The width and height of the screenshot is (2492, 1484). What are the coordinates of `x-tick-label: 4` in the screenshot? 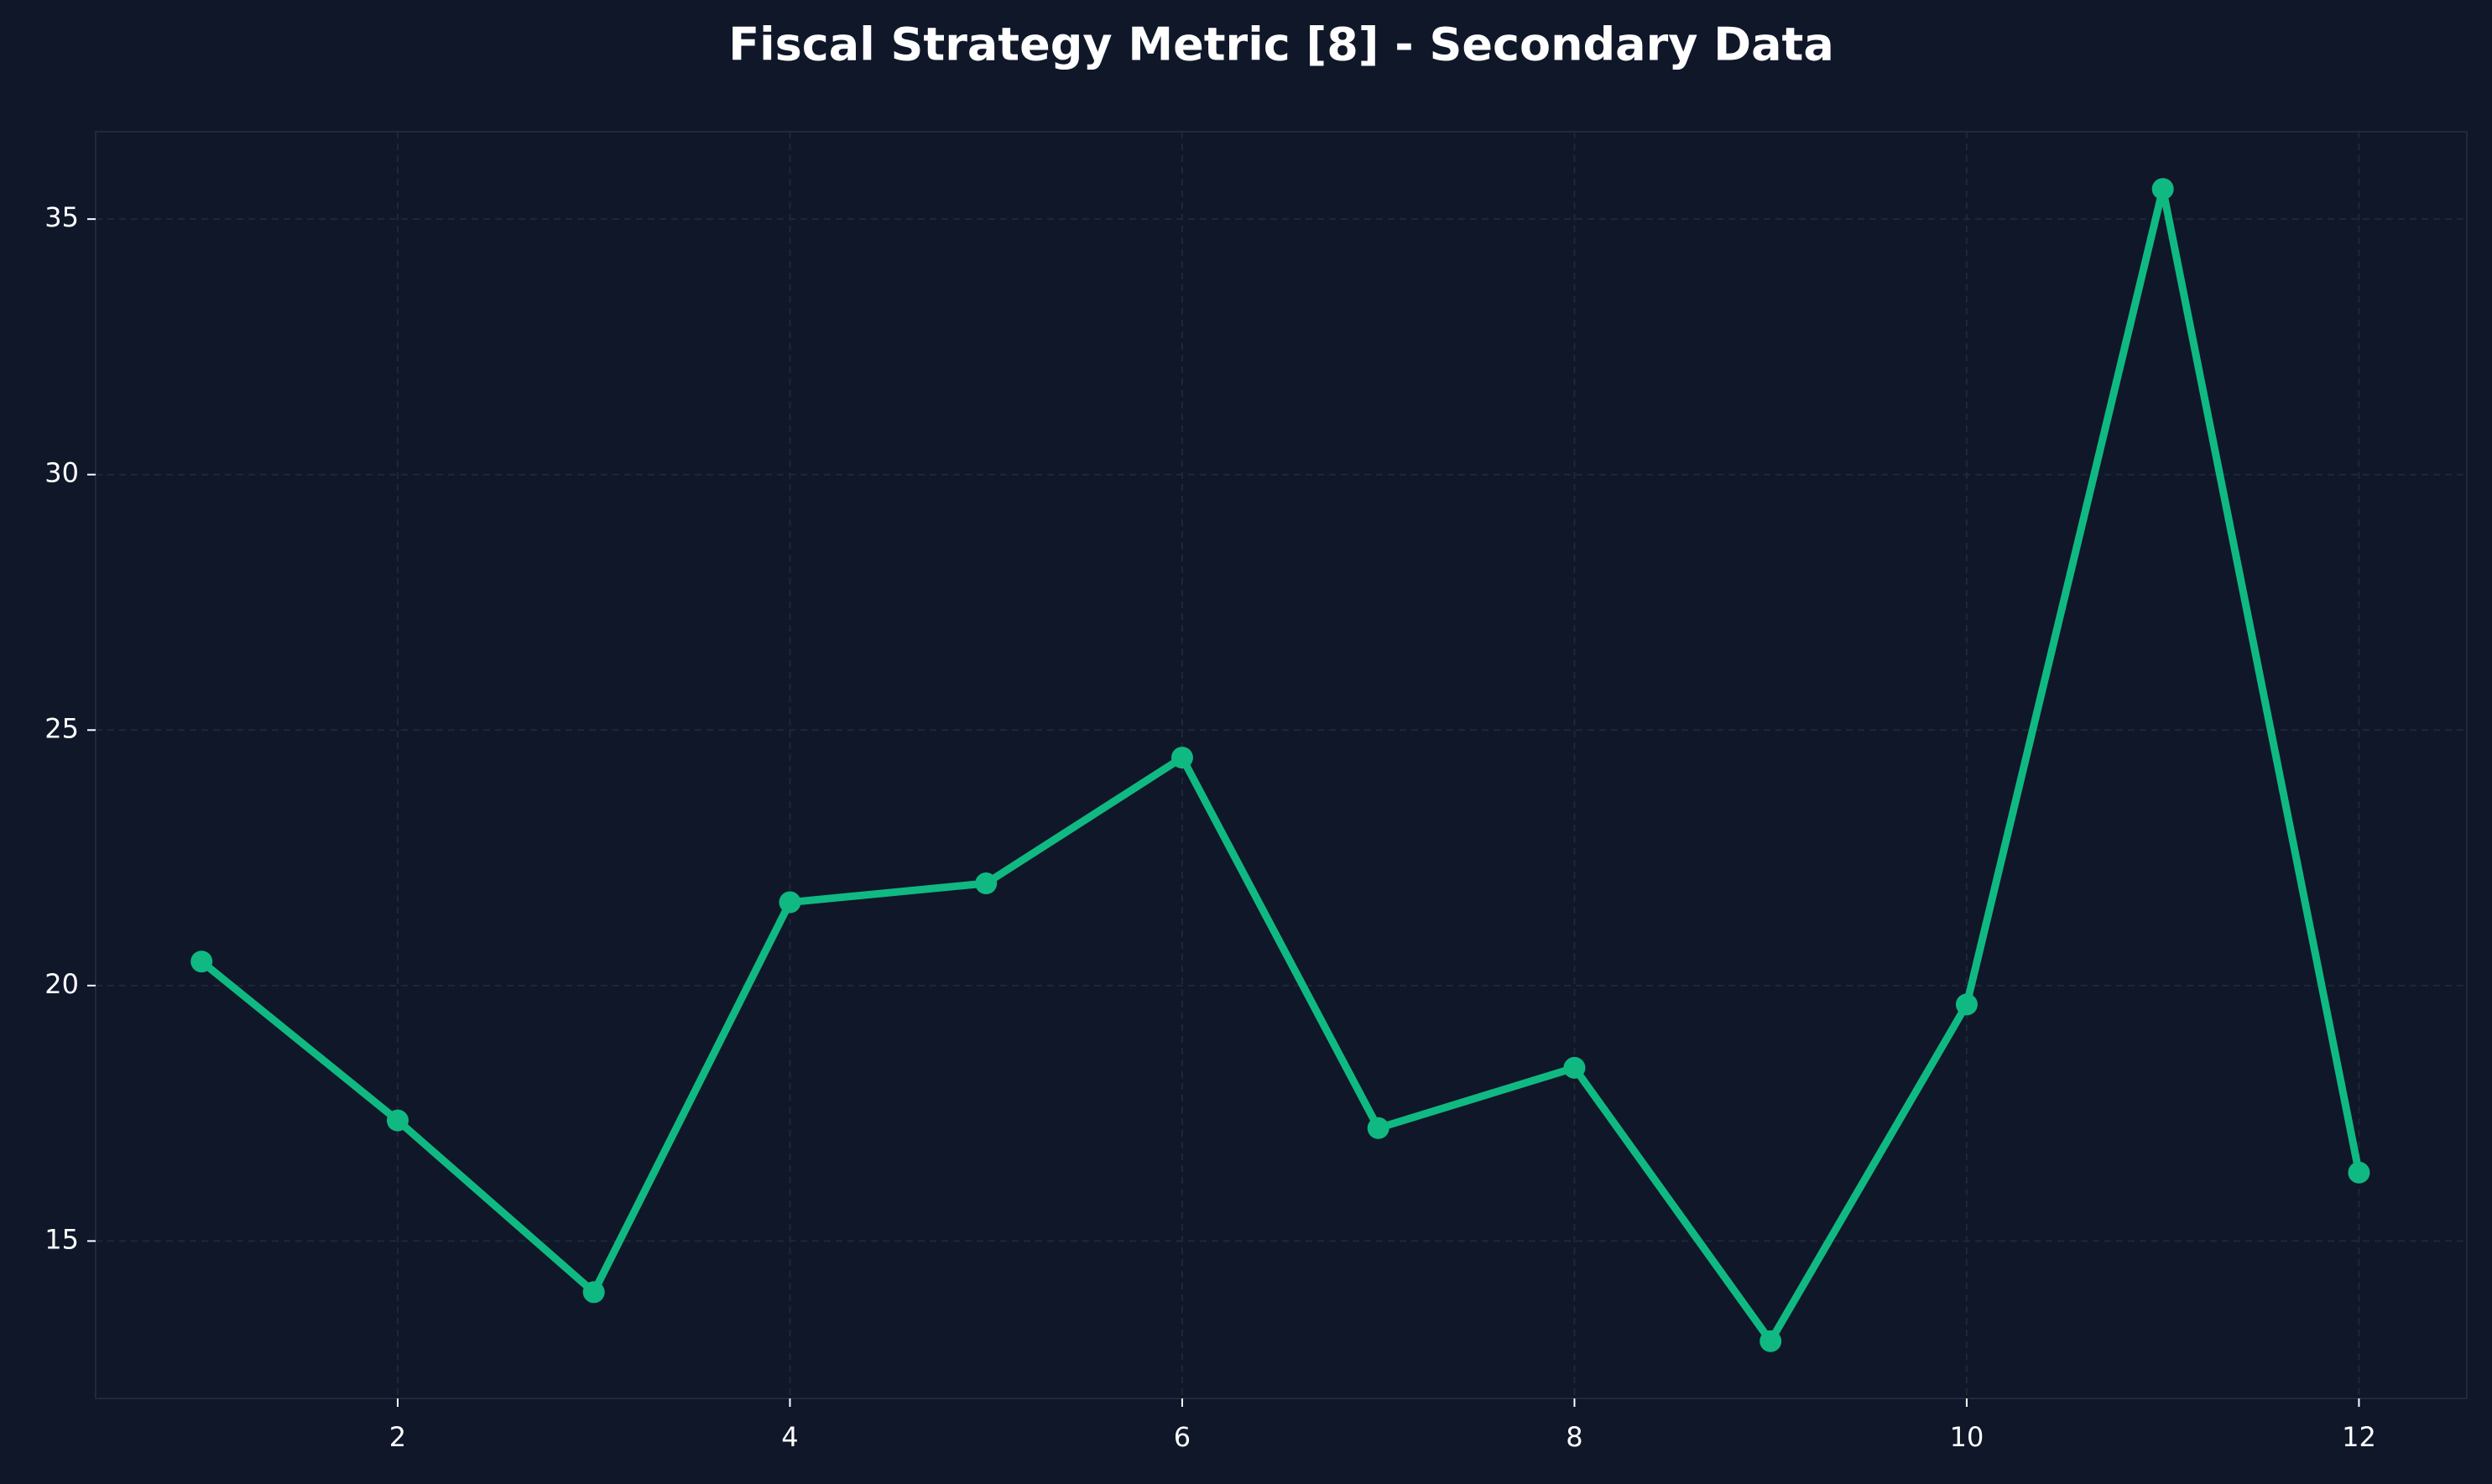 It's located at (789, 1437).